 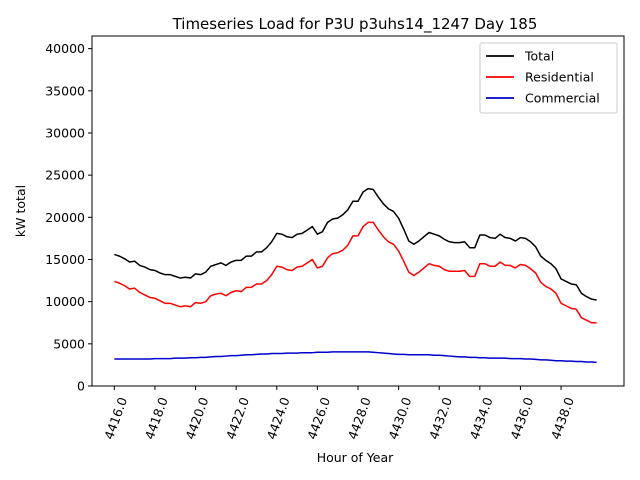 What do you see at coordinates (65, 48) in the screenshot?
I see `y-tick-label: 40000` at bounding box center [65, 48].